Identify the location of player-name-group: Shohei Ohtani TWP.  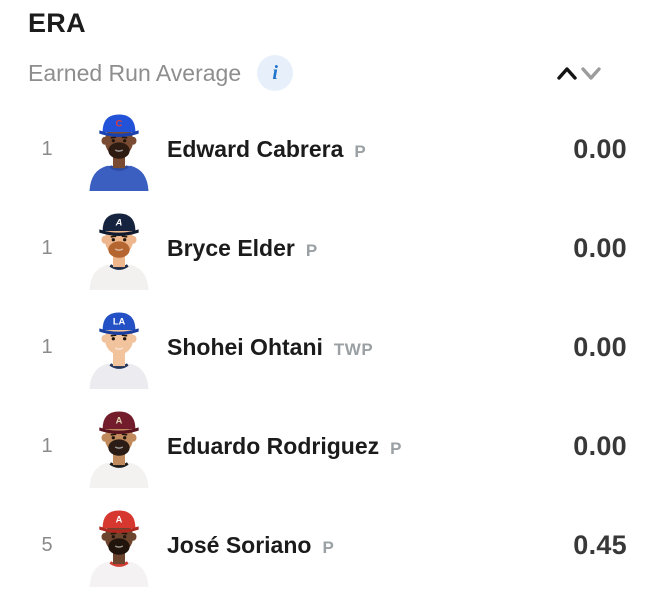
(270, 347).